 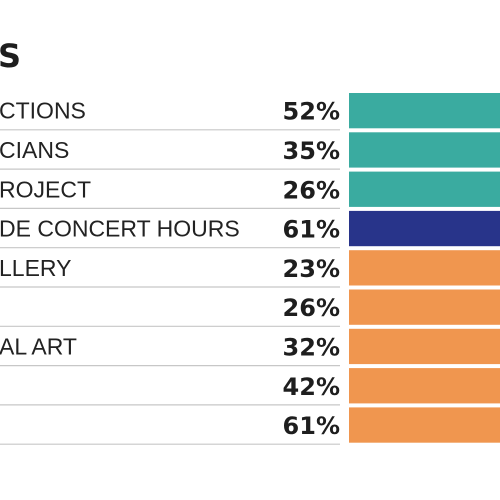 I want to click on value-label-8: 42%, so click(x=311, y=387).